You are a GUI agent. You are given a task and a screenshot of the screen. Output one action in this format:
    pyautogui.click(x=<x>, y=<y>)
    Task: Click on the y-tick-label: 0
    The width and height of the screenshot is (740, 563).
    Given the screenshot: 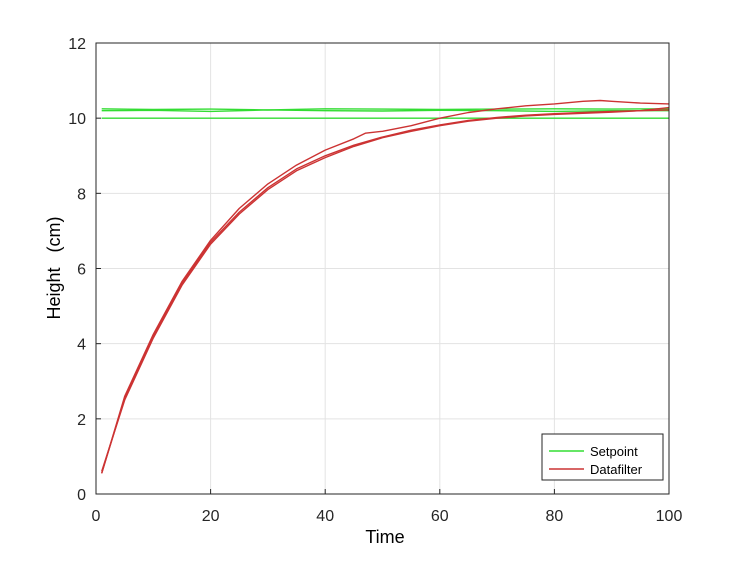 What is the action you would take?
    pyautogui.click(x=81, y=495)
    